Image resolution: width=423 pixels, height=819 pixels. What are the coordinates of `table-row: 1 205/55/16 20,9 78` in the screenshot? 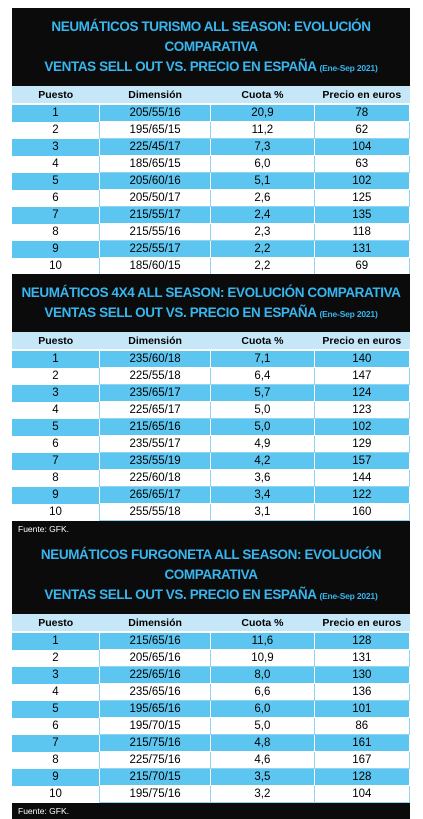 It's located at (211, 112).